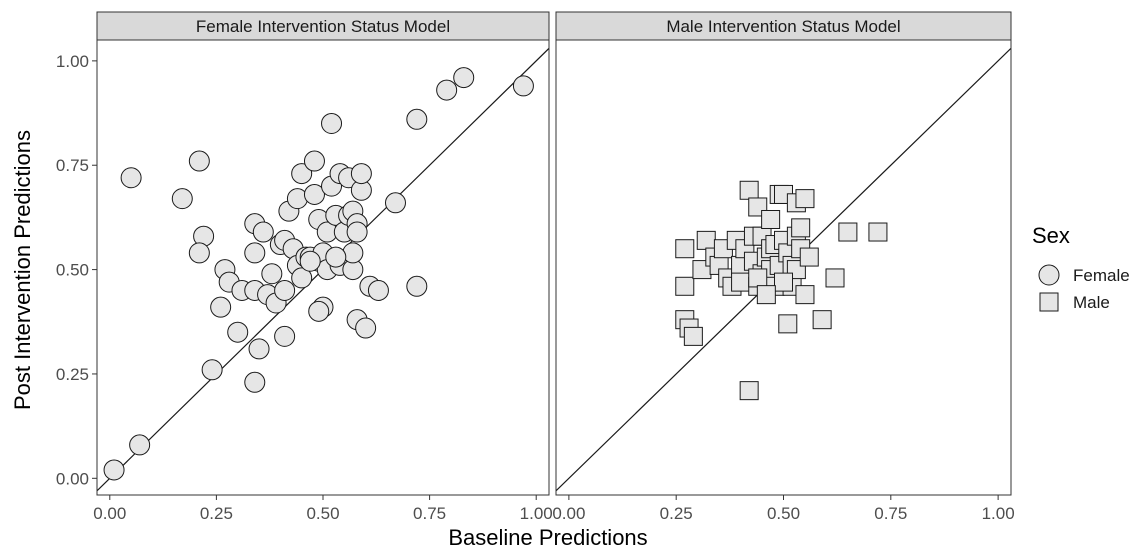 Image resolution: width=1143 pixels, height=554 pixels. I want to click on y-tick-label: 0.00, so click(72, 478).